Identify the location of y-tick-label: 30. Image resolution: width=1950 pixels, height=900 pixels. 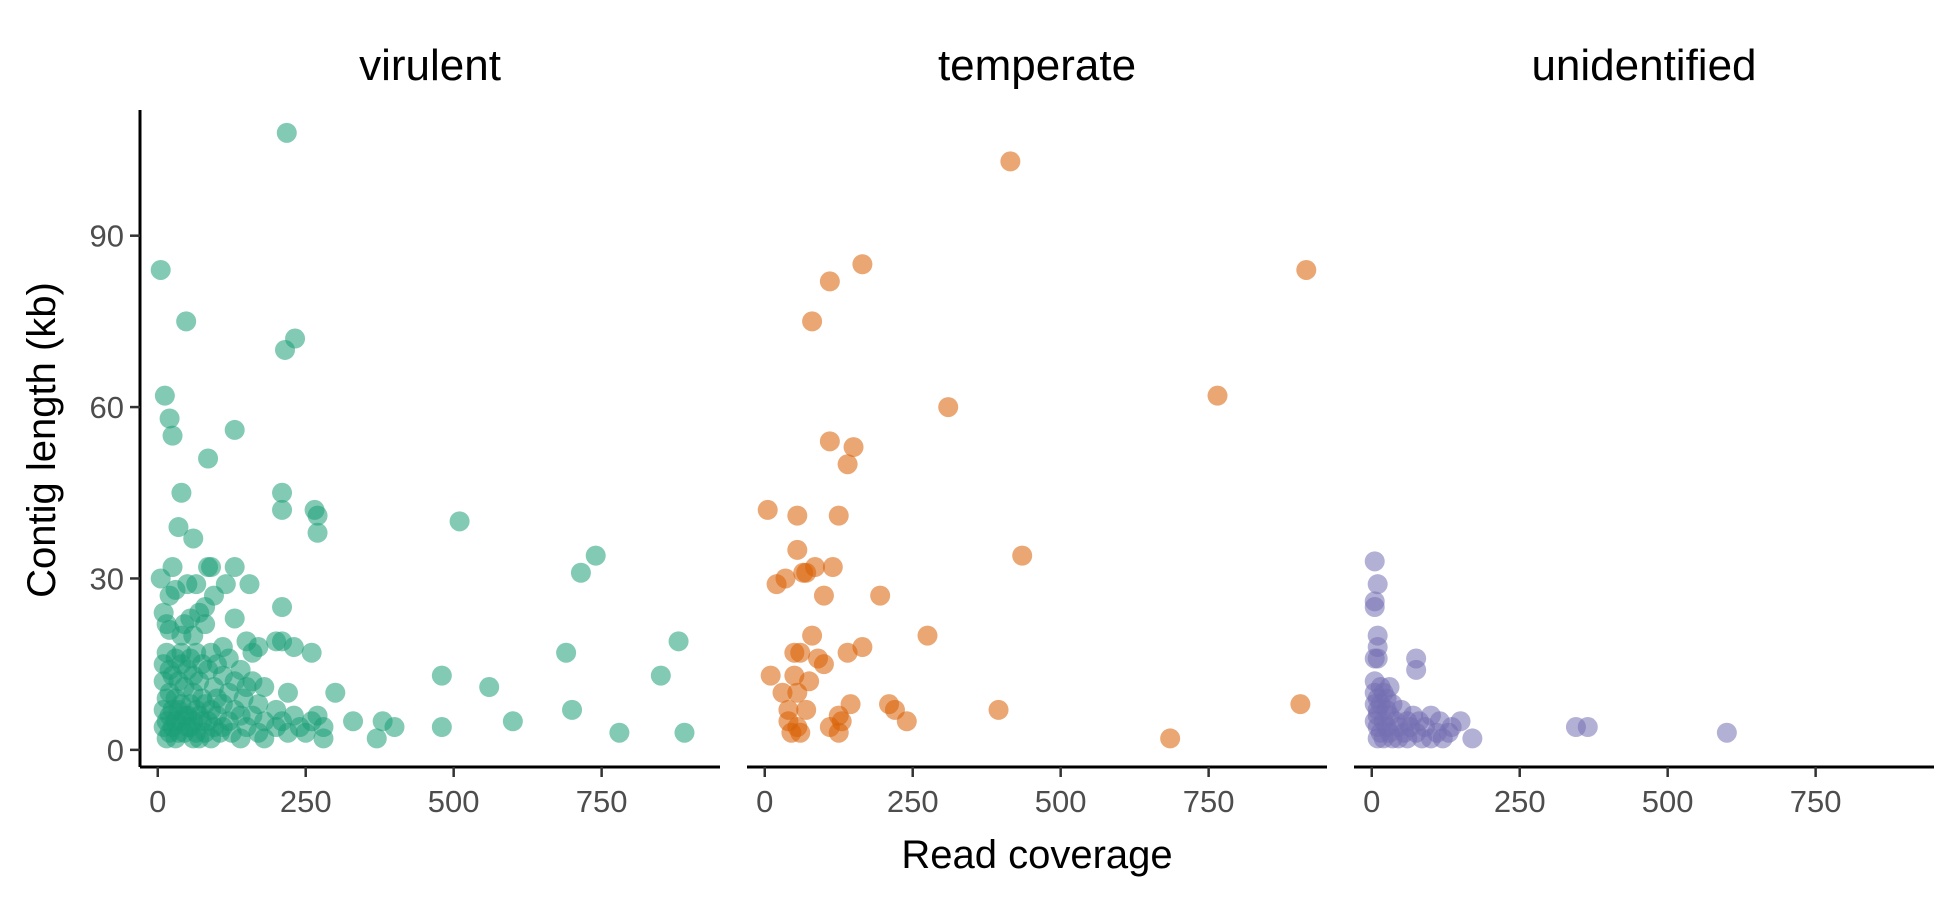
(107, 578).